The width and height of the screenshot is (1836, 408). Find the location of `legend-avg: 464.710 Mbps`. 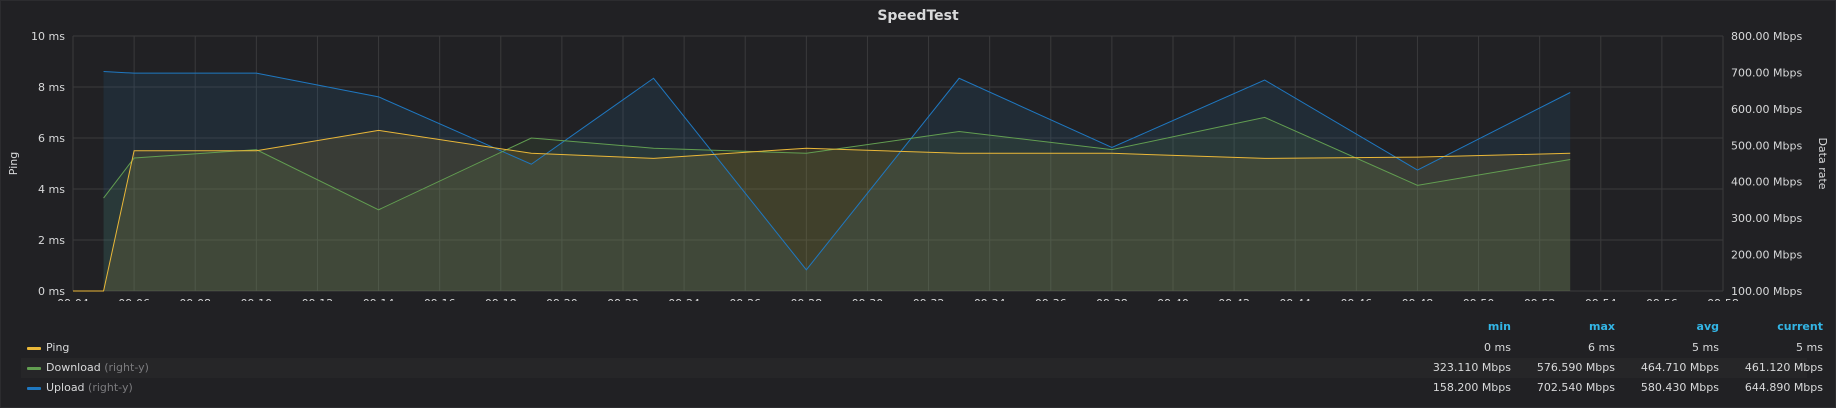

legend-avg: 464.710 Mbps is located at coordinates (1679, 367).